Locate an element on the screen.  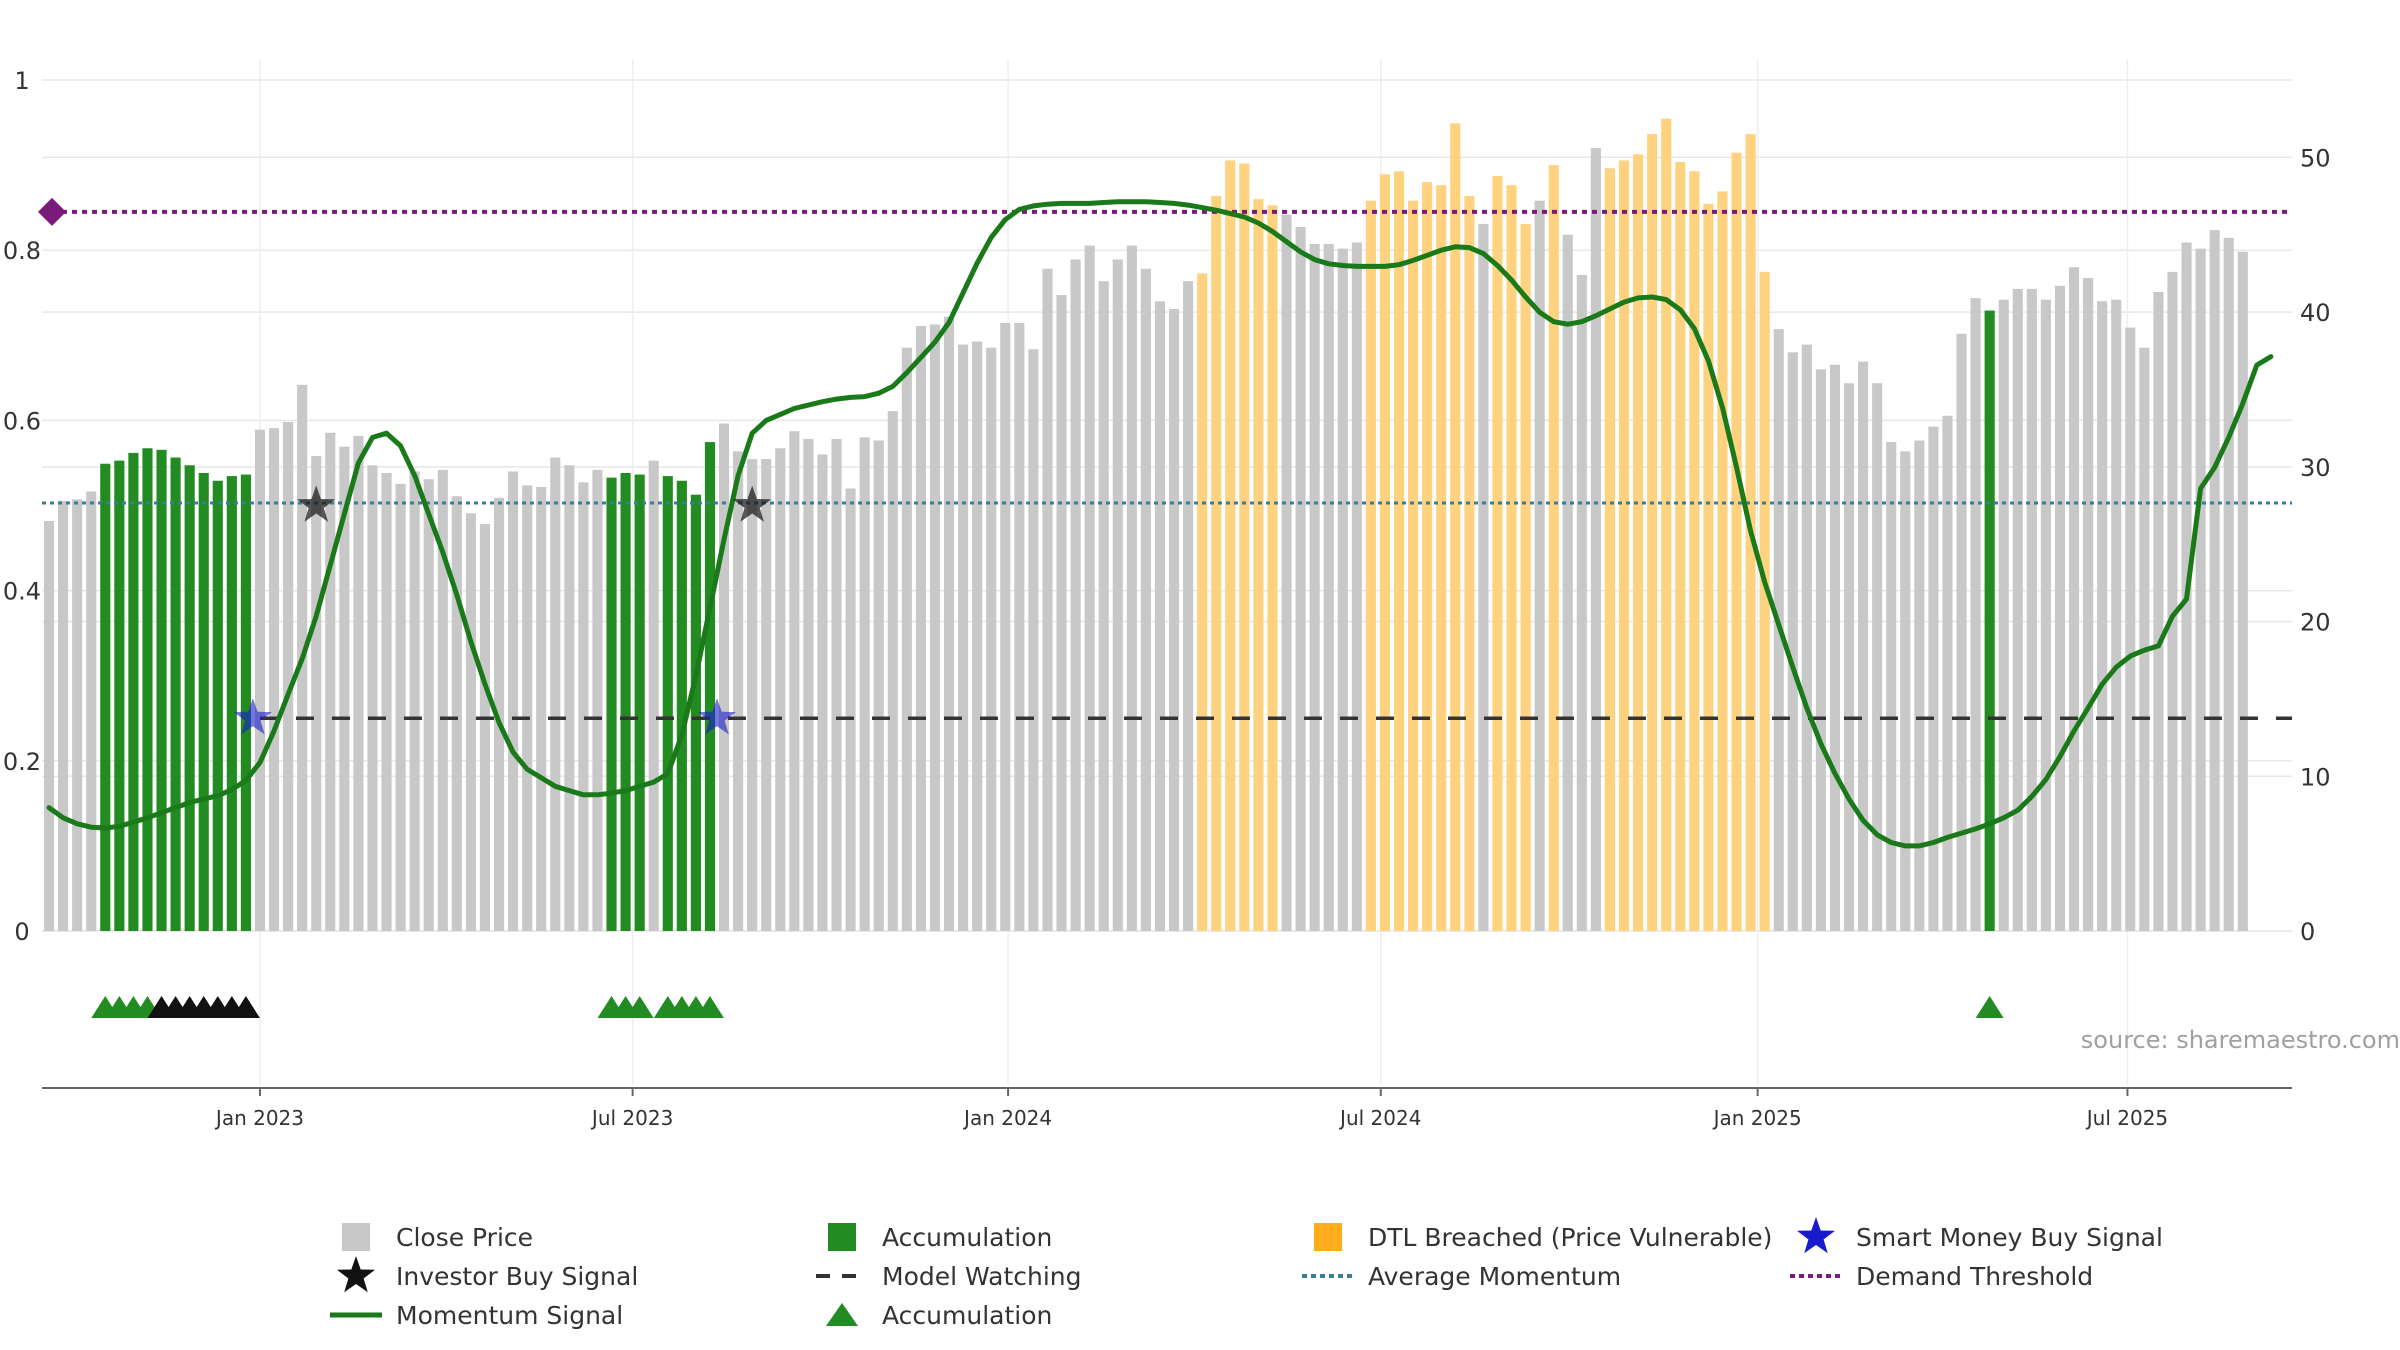
legend-label: Close Price is located at coordinates (464, 1237).